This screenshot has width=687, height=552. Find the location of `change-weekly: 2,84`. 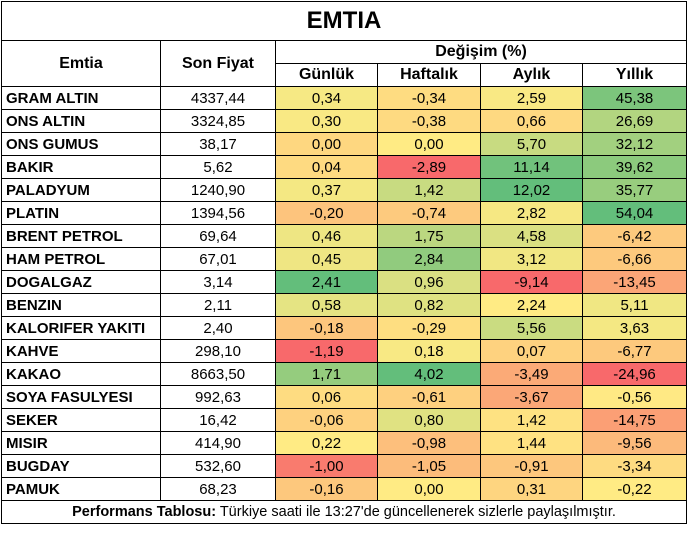

change-weekly: 2,84 is located at coordinates (429, 259).